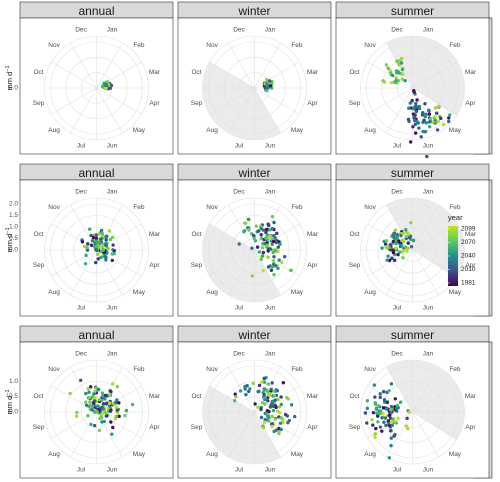 The width and height of the screenshot is (500, 482). What do you see at coordinates (468, 269) in the screenshot?
I see `legend-label-3: 2010` at bounding box center [468, 269].